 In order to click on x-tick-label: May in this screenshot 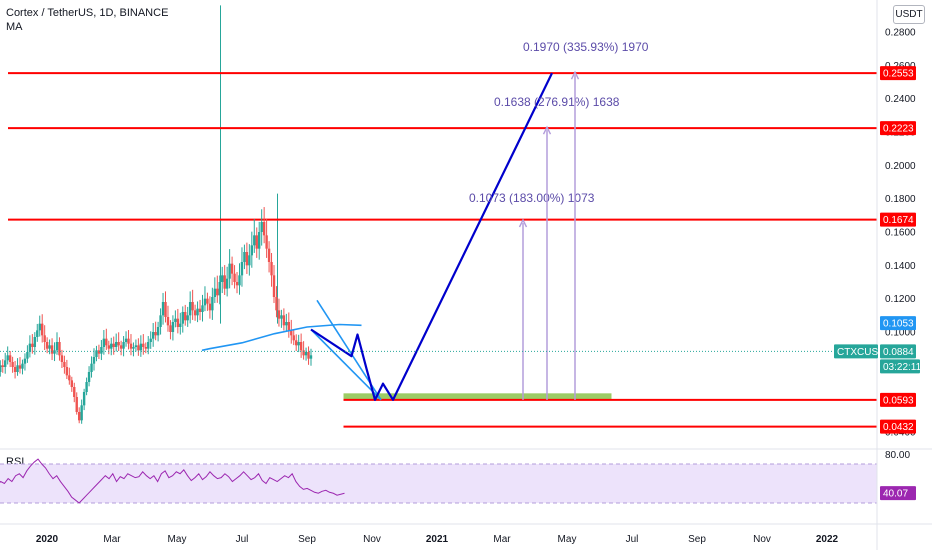, I will do `click(567, 539)`.